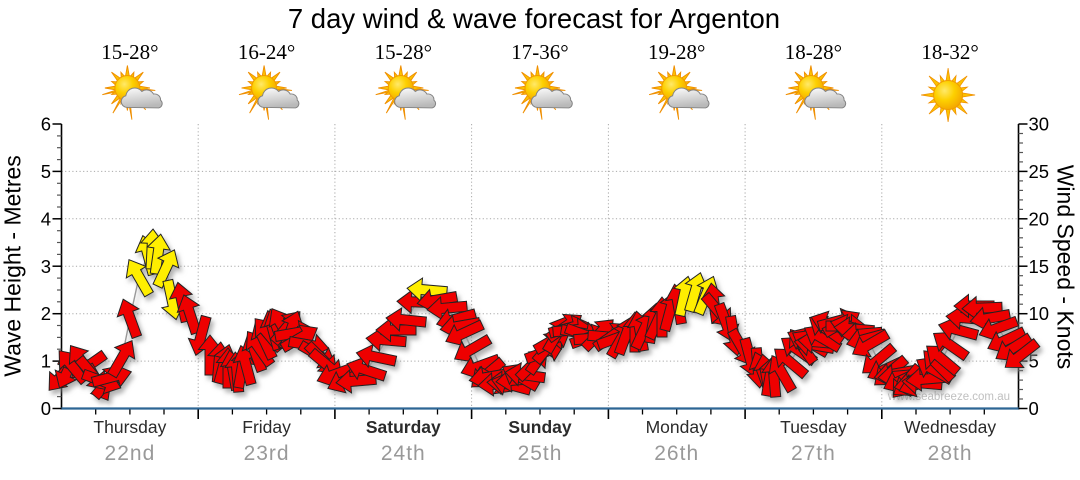 The image size is (1080, 480). I want to click on svg-text: 30, so click(1039, 124).